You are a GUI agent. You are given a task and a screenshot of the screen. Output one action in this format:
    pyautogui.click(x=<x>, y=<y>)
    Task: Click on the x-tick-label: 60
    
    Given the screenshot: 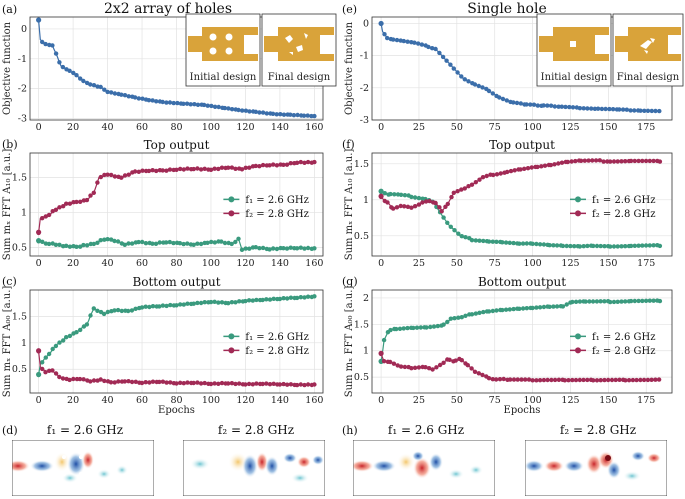 What is the action you would take?
    pyautogui.click(x=142, y=400)
    